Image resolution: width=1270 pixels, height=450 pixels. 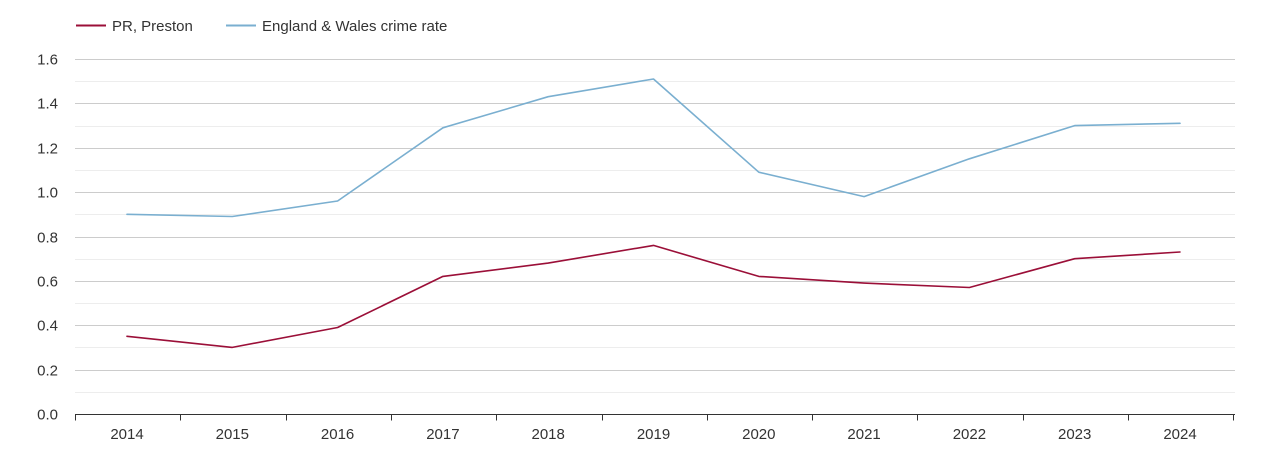 What do you see at coordinates (47, 149) in the screenshot?
I see `y-tick-label: 1.2` at bounding box center [47, 149].